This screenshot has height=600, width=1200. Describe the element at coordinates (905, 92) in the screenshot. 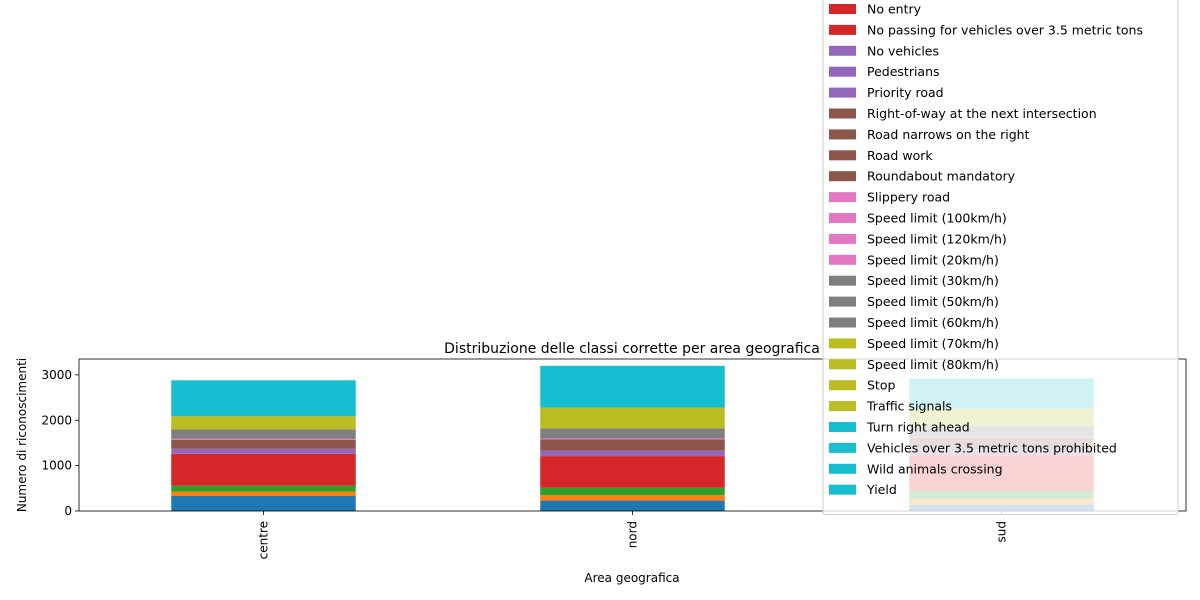

I see `legend-label: Priority road` at that location.